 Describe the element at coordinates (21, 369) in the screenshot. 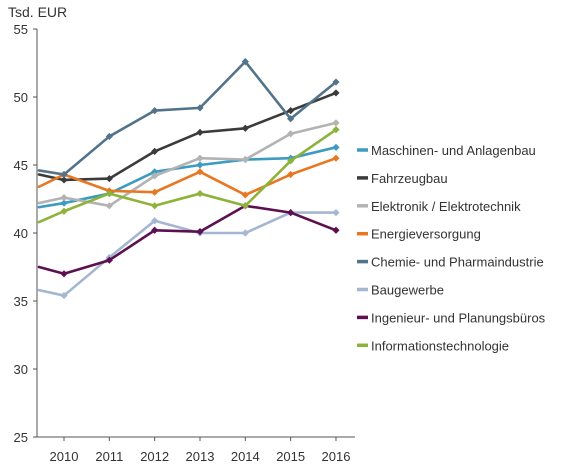

I see `y-tick-label: 30` at that location.